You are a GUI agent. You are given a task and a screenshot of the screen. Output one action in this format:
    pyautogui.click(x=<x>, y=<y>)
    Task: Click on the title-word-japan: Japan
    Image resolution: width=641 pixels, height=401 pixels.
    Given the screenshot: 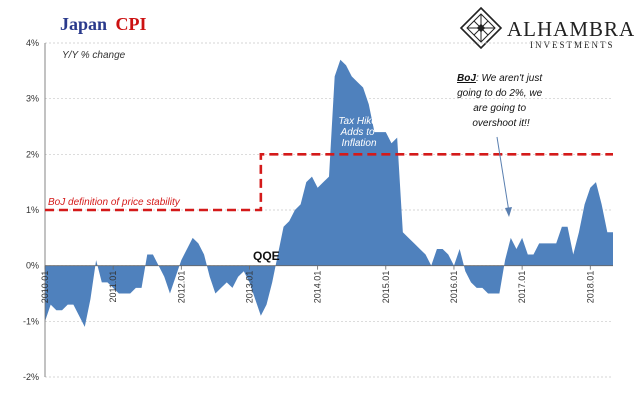 What is the action you would take?
    pyautogui.click(x=83, y=24)
    